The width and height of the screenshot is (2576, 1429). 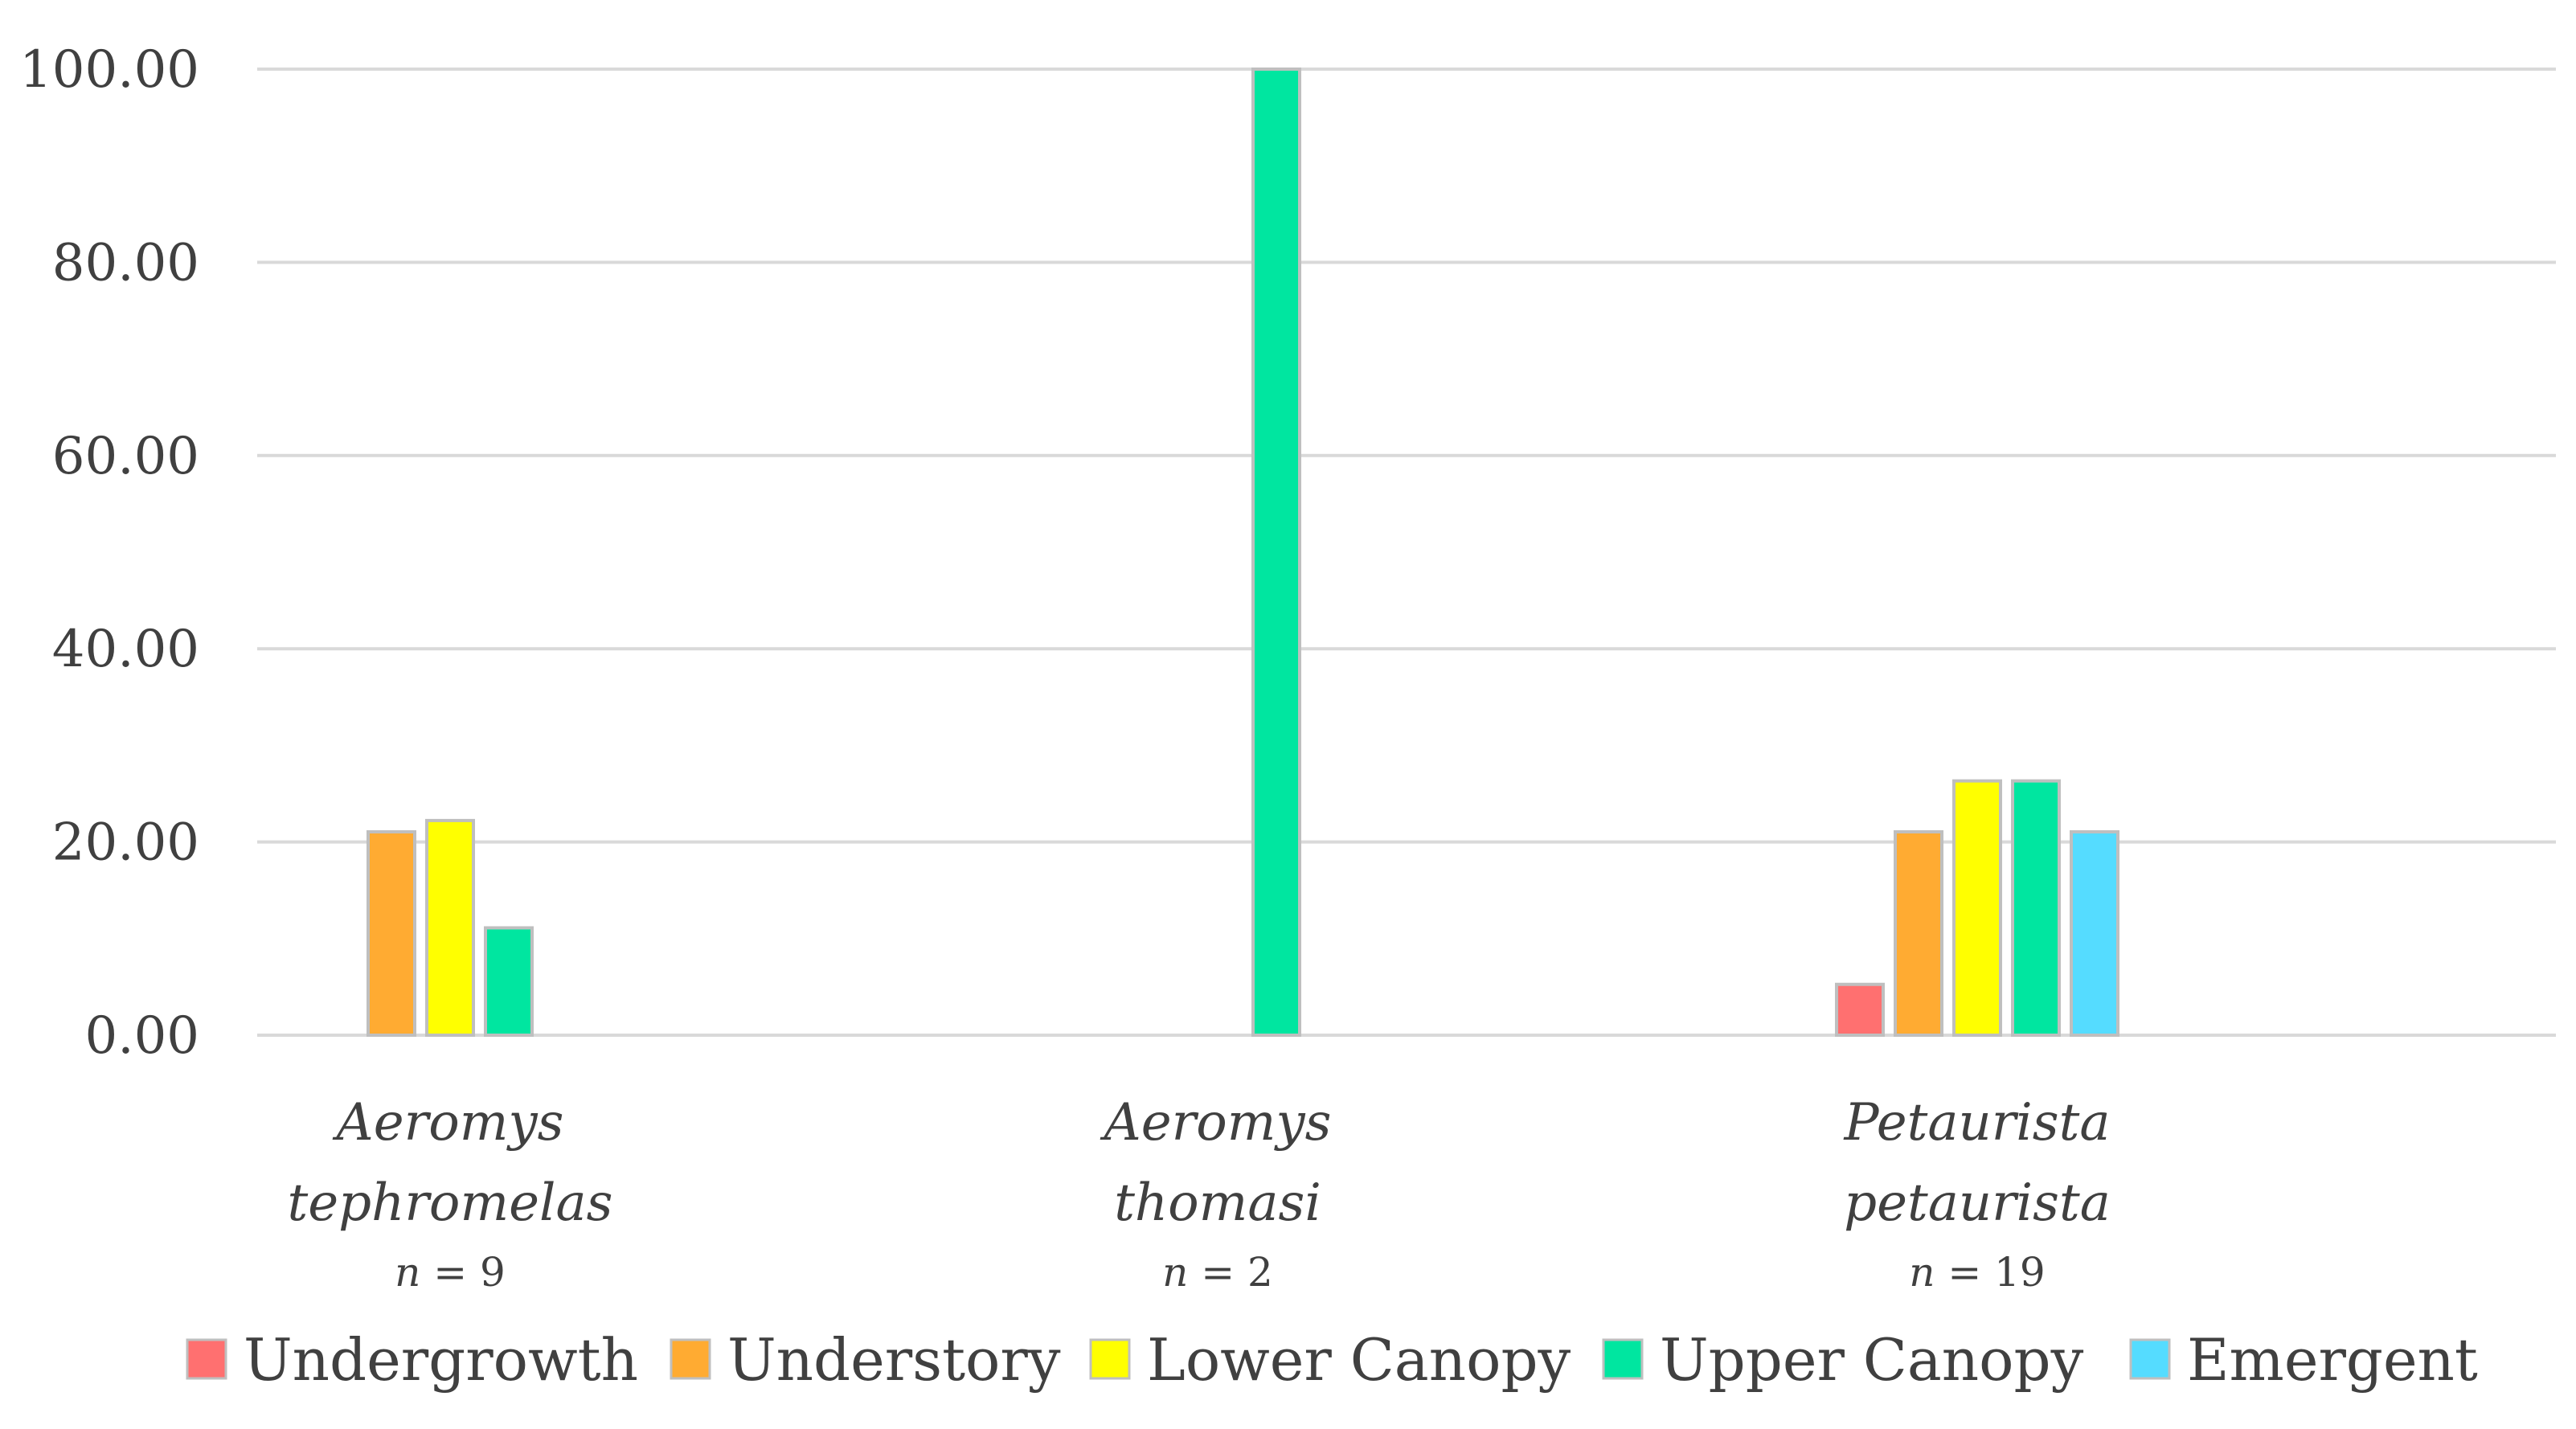 What do you see at coordinates (109, 553) in the screenshot?
I see `y-axis-ticks: 0.00 20.00 40.00 60.00 80.00 100.00` at bounding box center [109, 553].